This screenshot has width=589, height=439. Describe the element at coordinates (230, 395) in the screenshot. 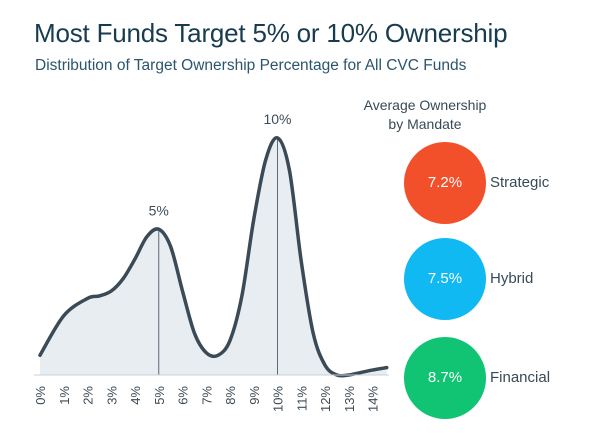

I see `x-tick-label-8: 8%` at that location.